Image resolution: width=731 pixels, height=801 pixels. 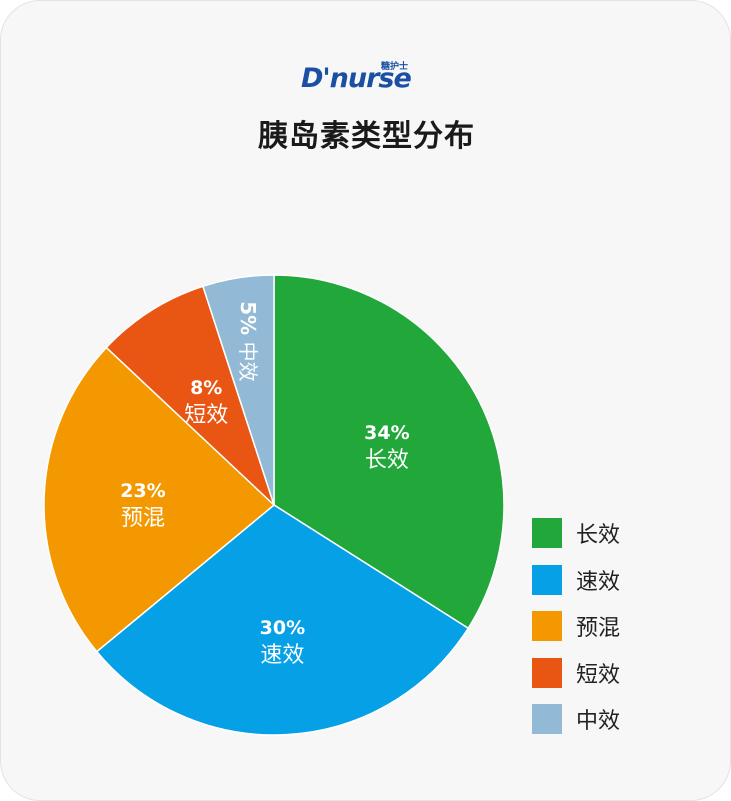 What do you see at coordinates (366, 136) in the screenshot?
I see `chart-title: 胰岛素类型分布` at bounding box center [366, 136].